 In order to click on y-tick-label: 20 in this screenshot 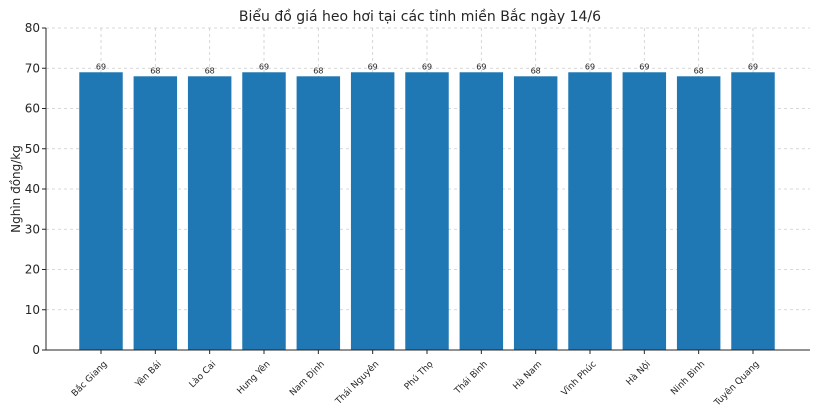, I will do `click(32, 270)`.